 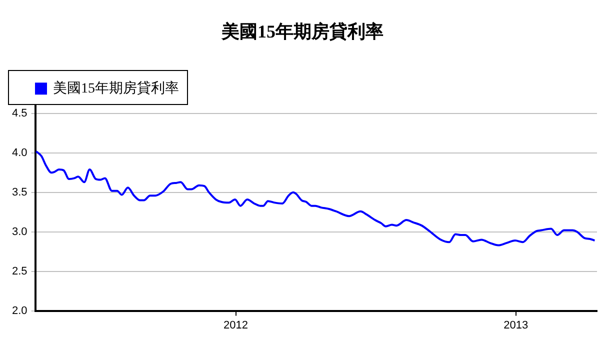 What do you see at coordinates (116, 88) in the screenshot?
I see `legend-label: 美國15年期房貸利率` at bounding box center [116, 88].